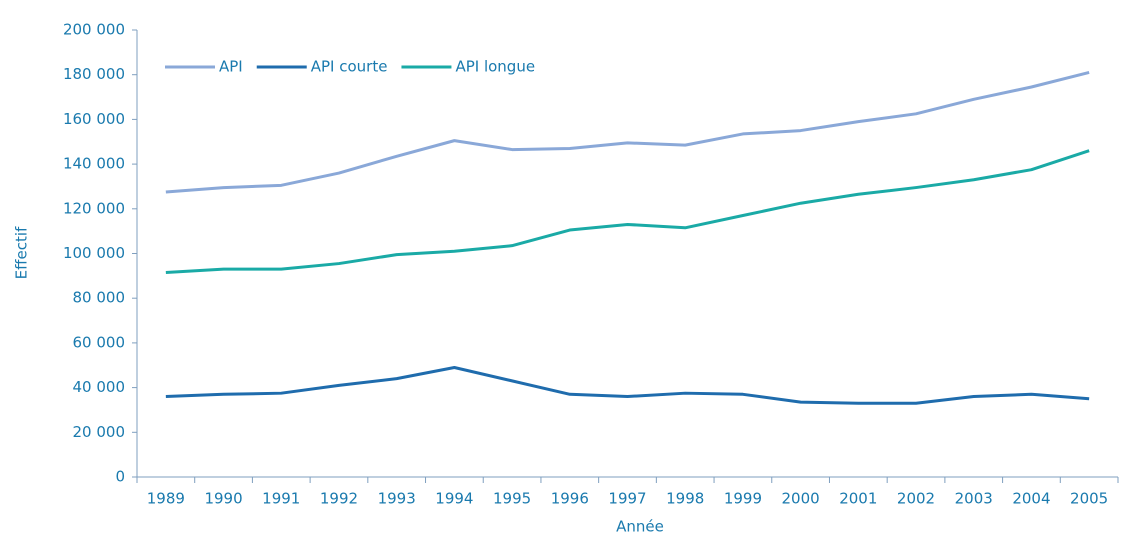 Image resolution: width=1128 pixels, height=538 pixels. I want to click on x-tick-label: 1992, so click(339, 499).